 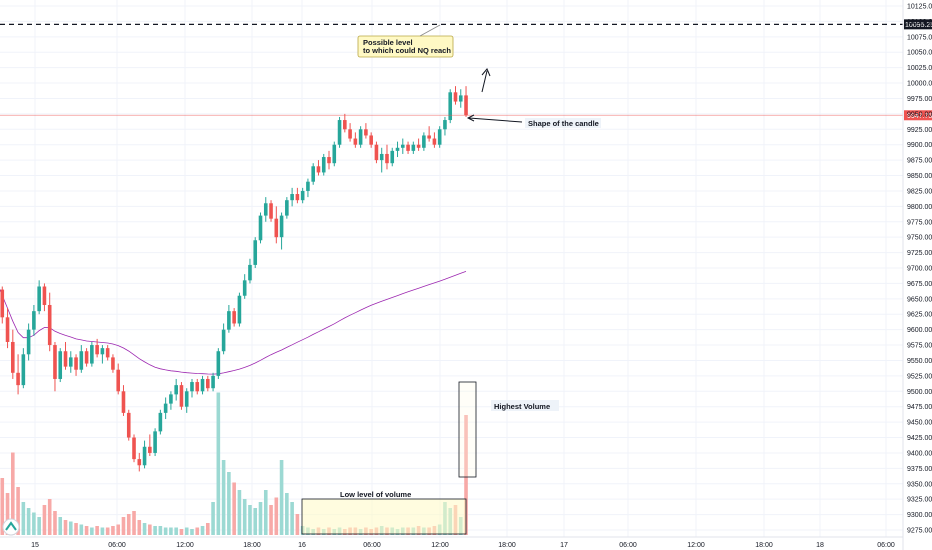 What do you see at coordinates (919, 299) in the screenshot?
I see `price-tick-label: 9650.00` at bounding box center [919, 299].